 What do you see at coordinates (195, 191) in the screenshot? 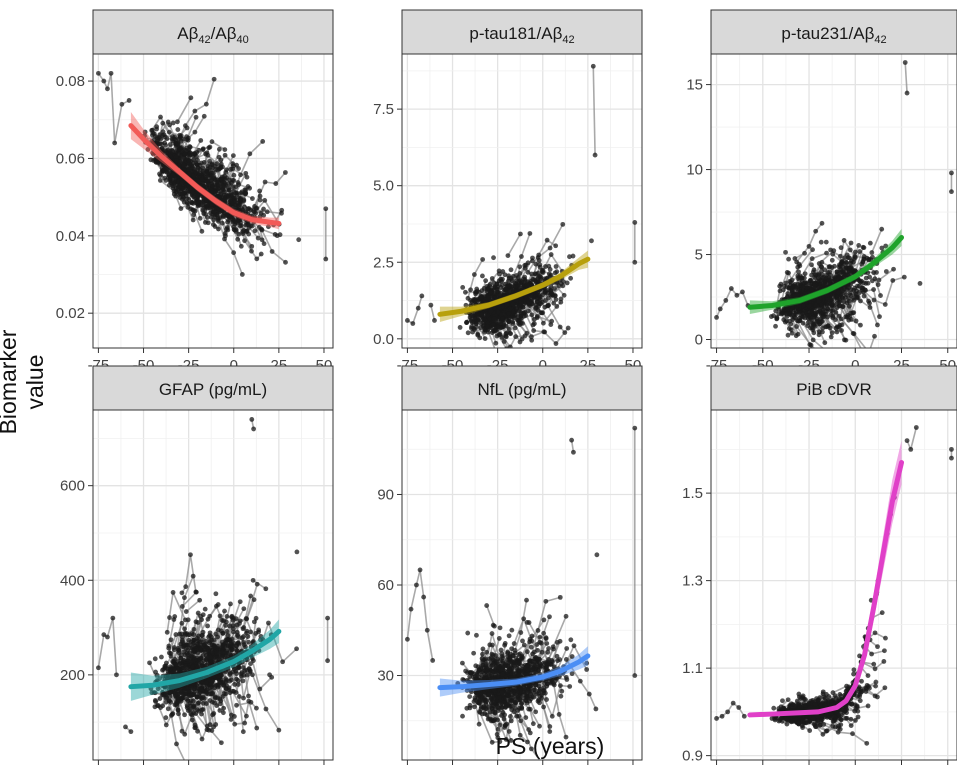
I see `panel-Ab42_Ab40: Aβ42/Aβ40-75-50-25025500.020.040.060.08` at bounding box center [195, 191].